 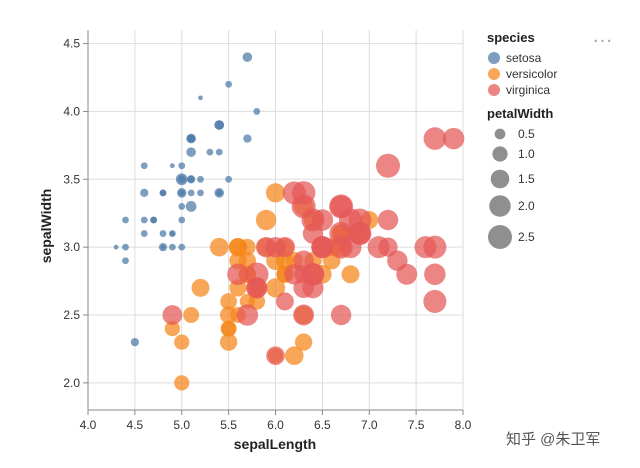 I want to click on x-axis-title: sepalLength, so click(x=275, y=444).